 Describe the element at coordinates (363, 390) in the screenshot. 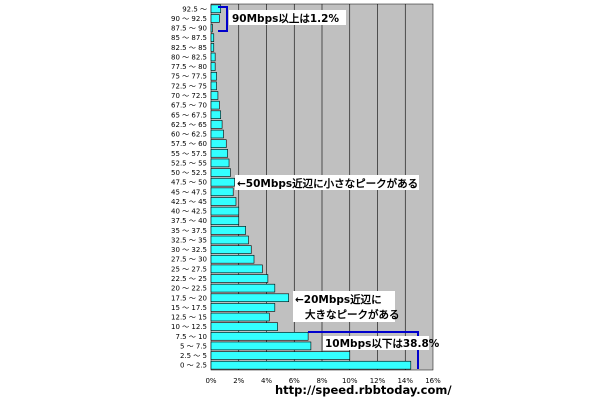

I see `source-url: http://speed.rbbtoday.com/` at that location.